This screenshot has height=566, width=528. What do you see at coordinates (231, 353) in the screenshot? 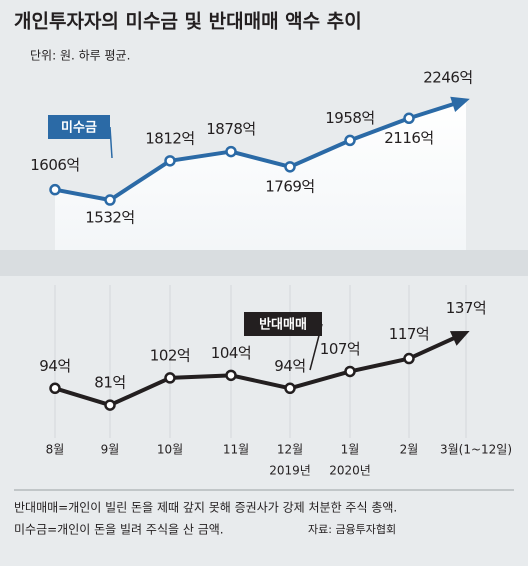
I see `data-label: 104억` at bounding box center [231, 353].